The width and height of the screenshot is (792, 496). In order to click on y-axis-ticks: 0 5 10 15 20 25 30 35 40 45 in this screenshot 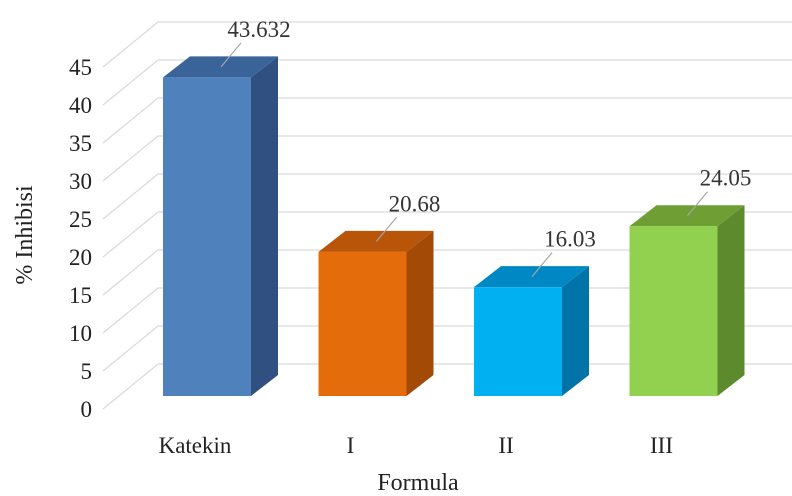, I will do `click(80, 238)`.